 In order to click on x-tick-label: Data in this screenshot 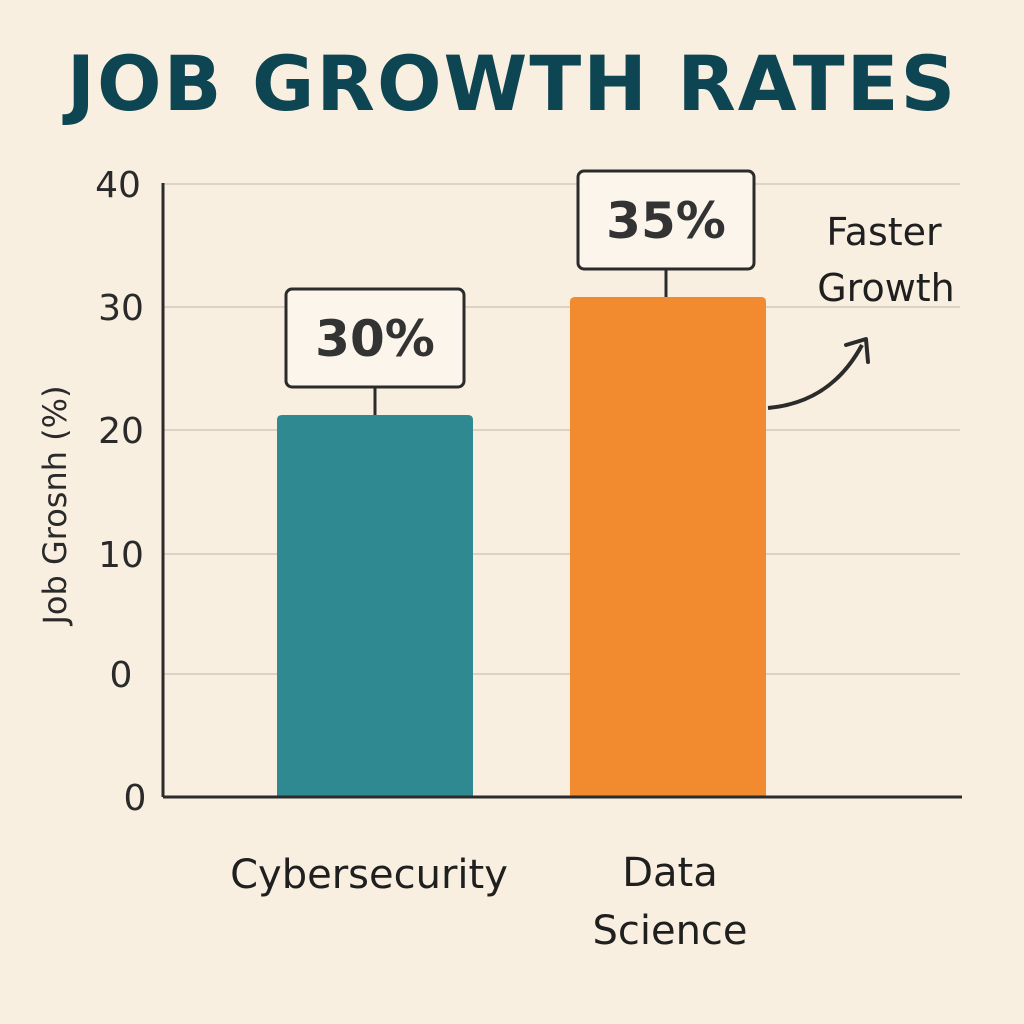, I will do `click(670, 873)`.